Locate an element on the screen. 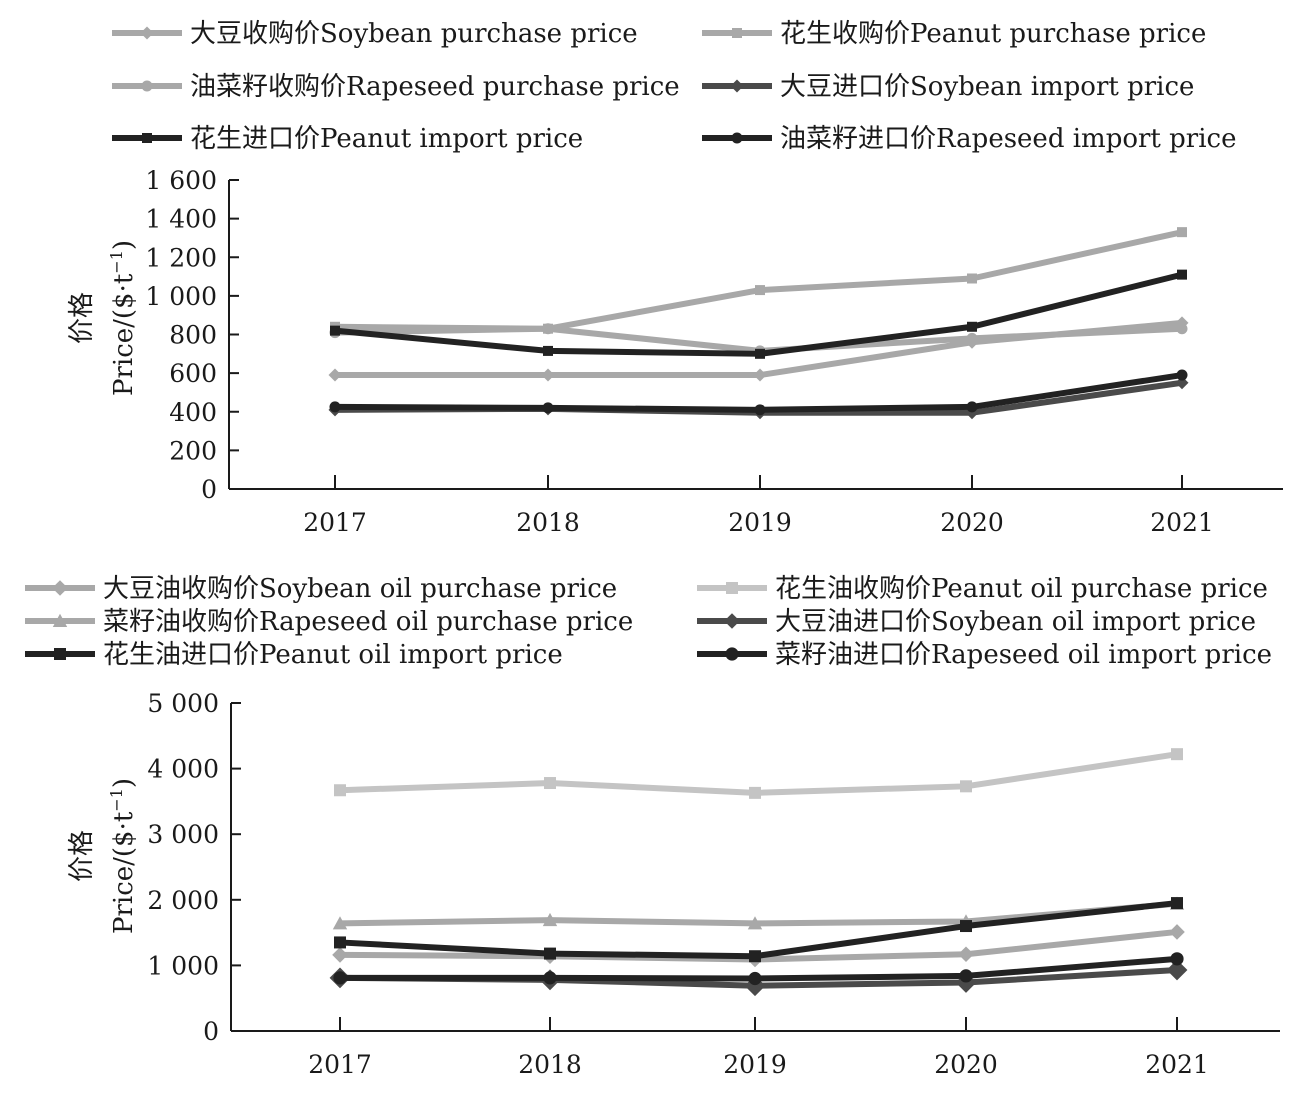 The image size is (1315, 1097). chart-2-legend-label-5: 花生油进口价Peanut oil import price is located at coordinates (333, 655).